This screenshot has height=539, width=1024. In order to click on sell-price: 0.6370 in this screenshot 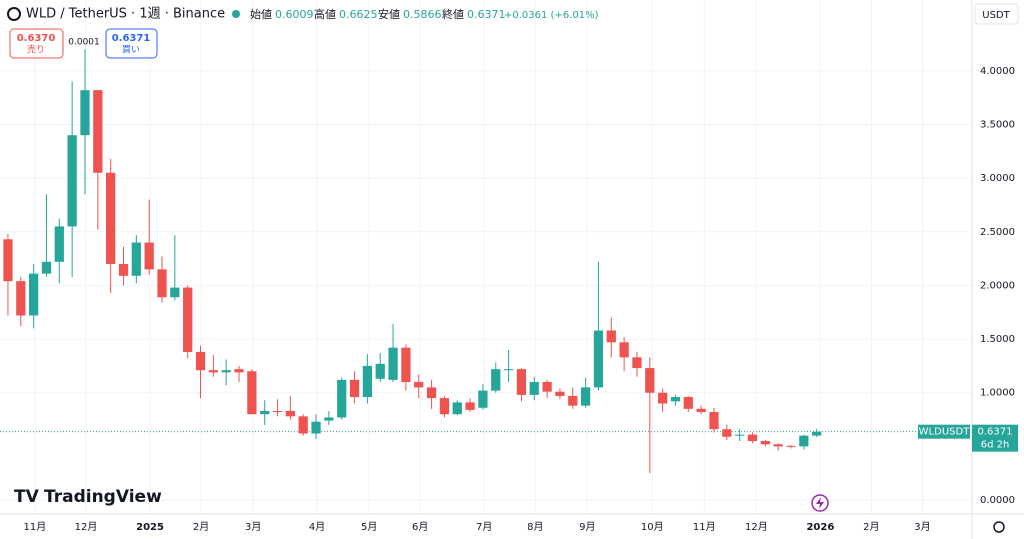, I will do `click(36, 38)`.